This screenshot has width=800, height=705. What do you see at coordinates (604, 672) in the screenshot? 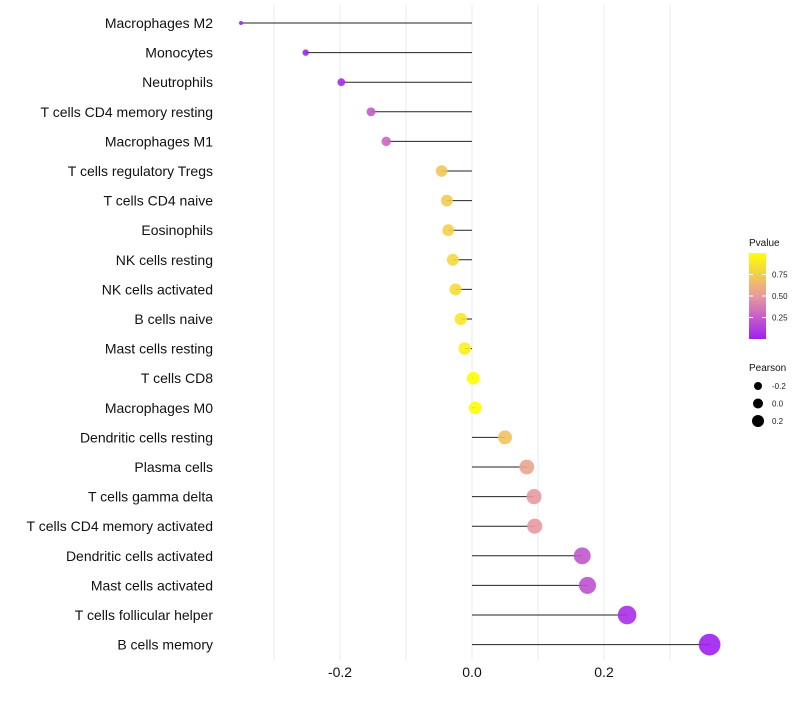
I see `x-tick-label: 0.2` at bounding box center [604, 672].